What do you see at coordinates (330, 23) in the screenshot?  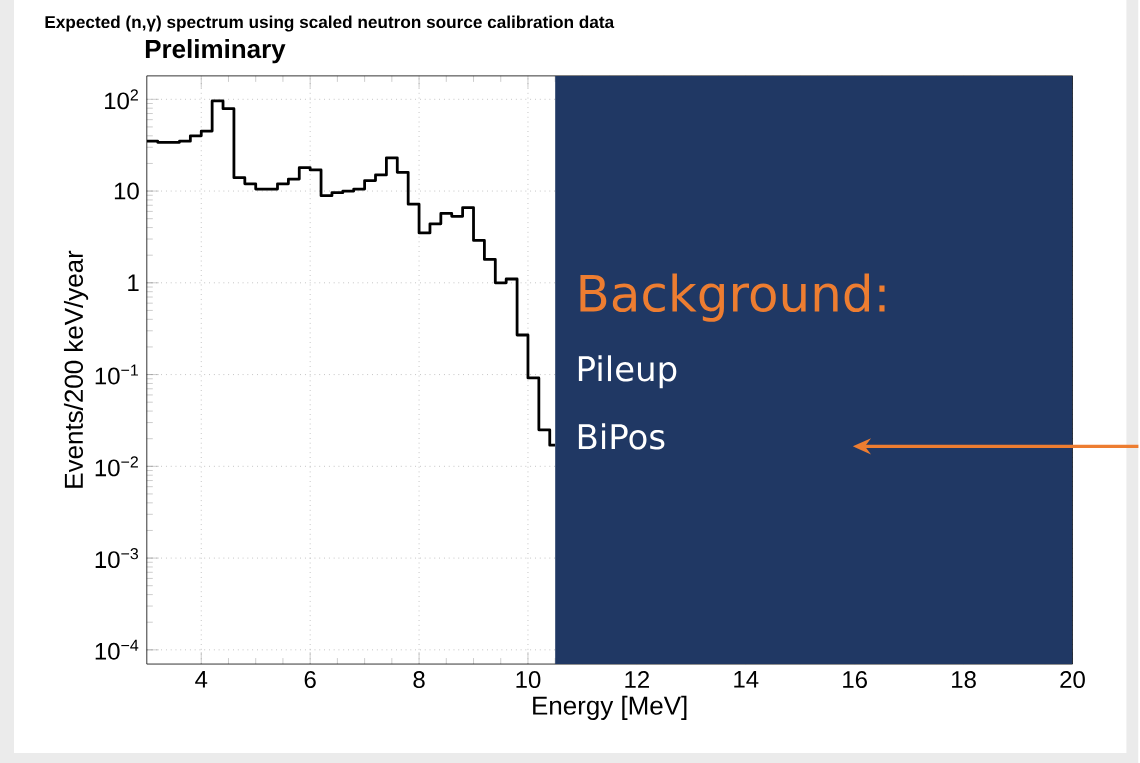 I see `chart-title: Expected (n,γ) spectrum using scaled neutron source calibration data` at bounding box center [330, 23].